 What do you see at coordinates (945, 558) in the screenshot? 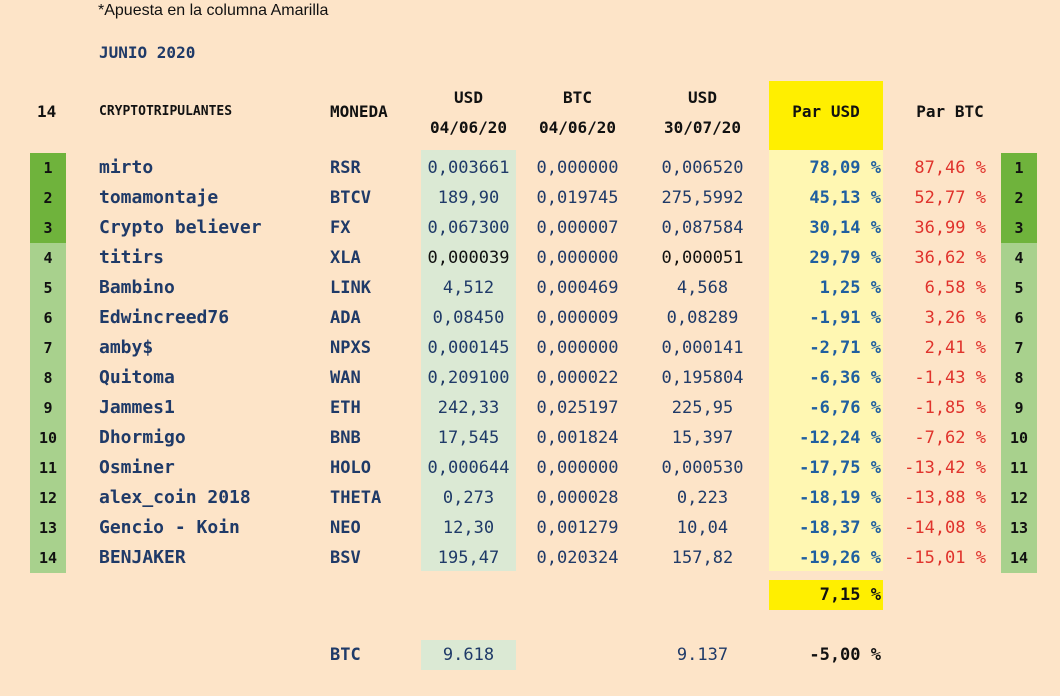
I see `par-btc-value: -15,01 %` at bounding box center [945, 558].